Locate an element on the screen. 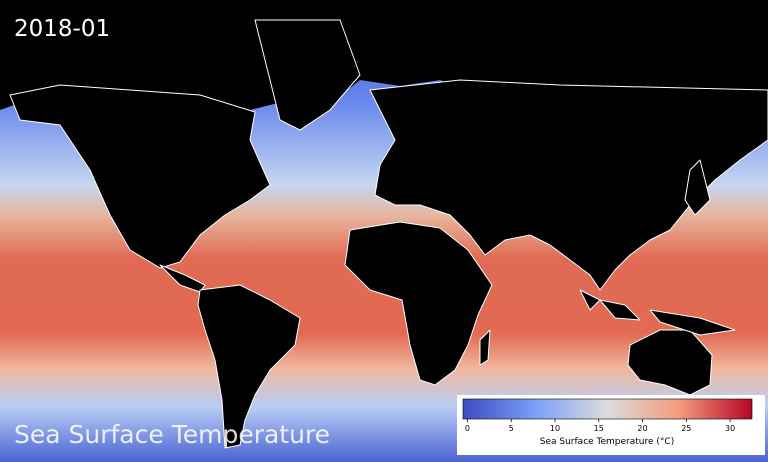  colorbar-tick-label: 15 is located at coordinates (599, 428).